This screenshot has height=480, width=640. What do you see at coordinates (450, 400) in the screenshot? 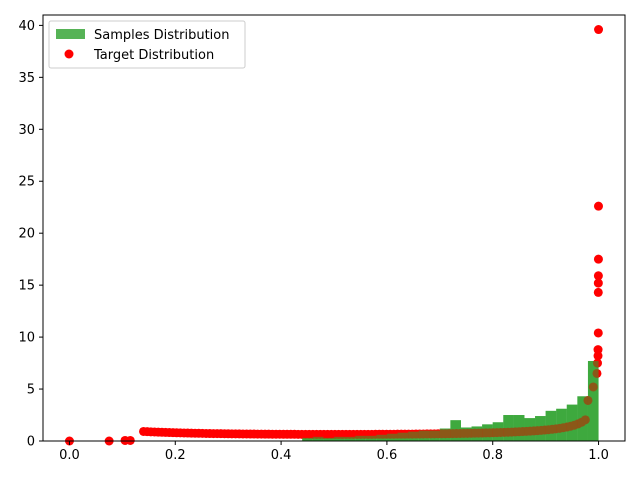
I see `histogram-overlay-layer` at bounding box center [450, 400].